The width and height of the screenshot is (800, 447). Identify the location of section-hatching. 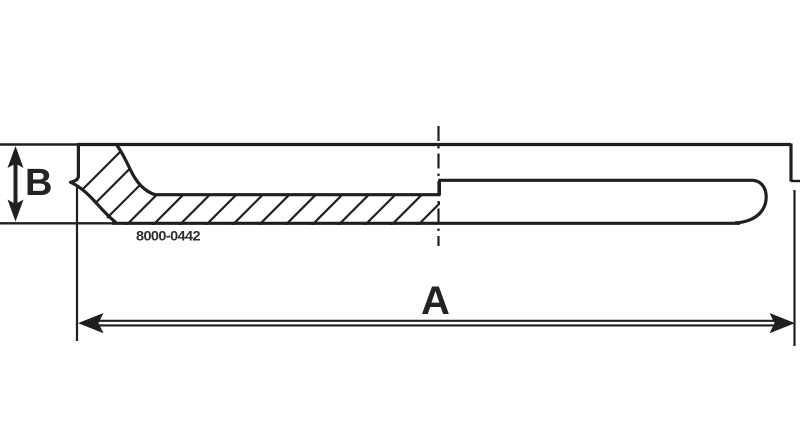
(255, 185).